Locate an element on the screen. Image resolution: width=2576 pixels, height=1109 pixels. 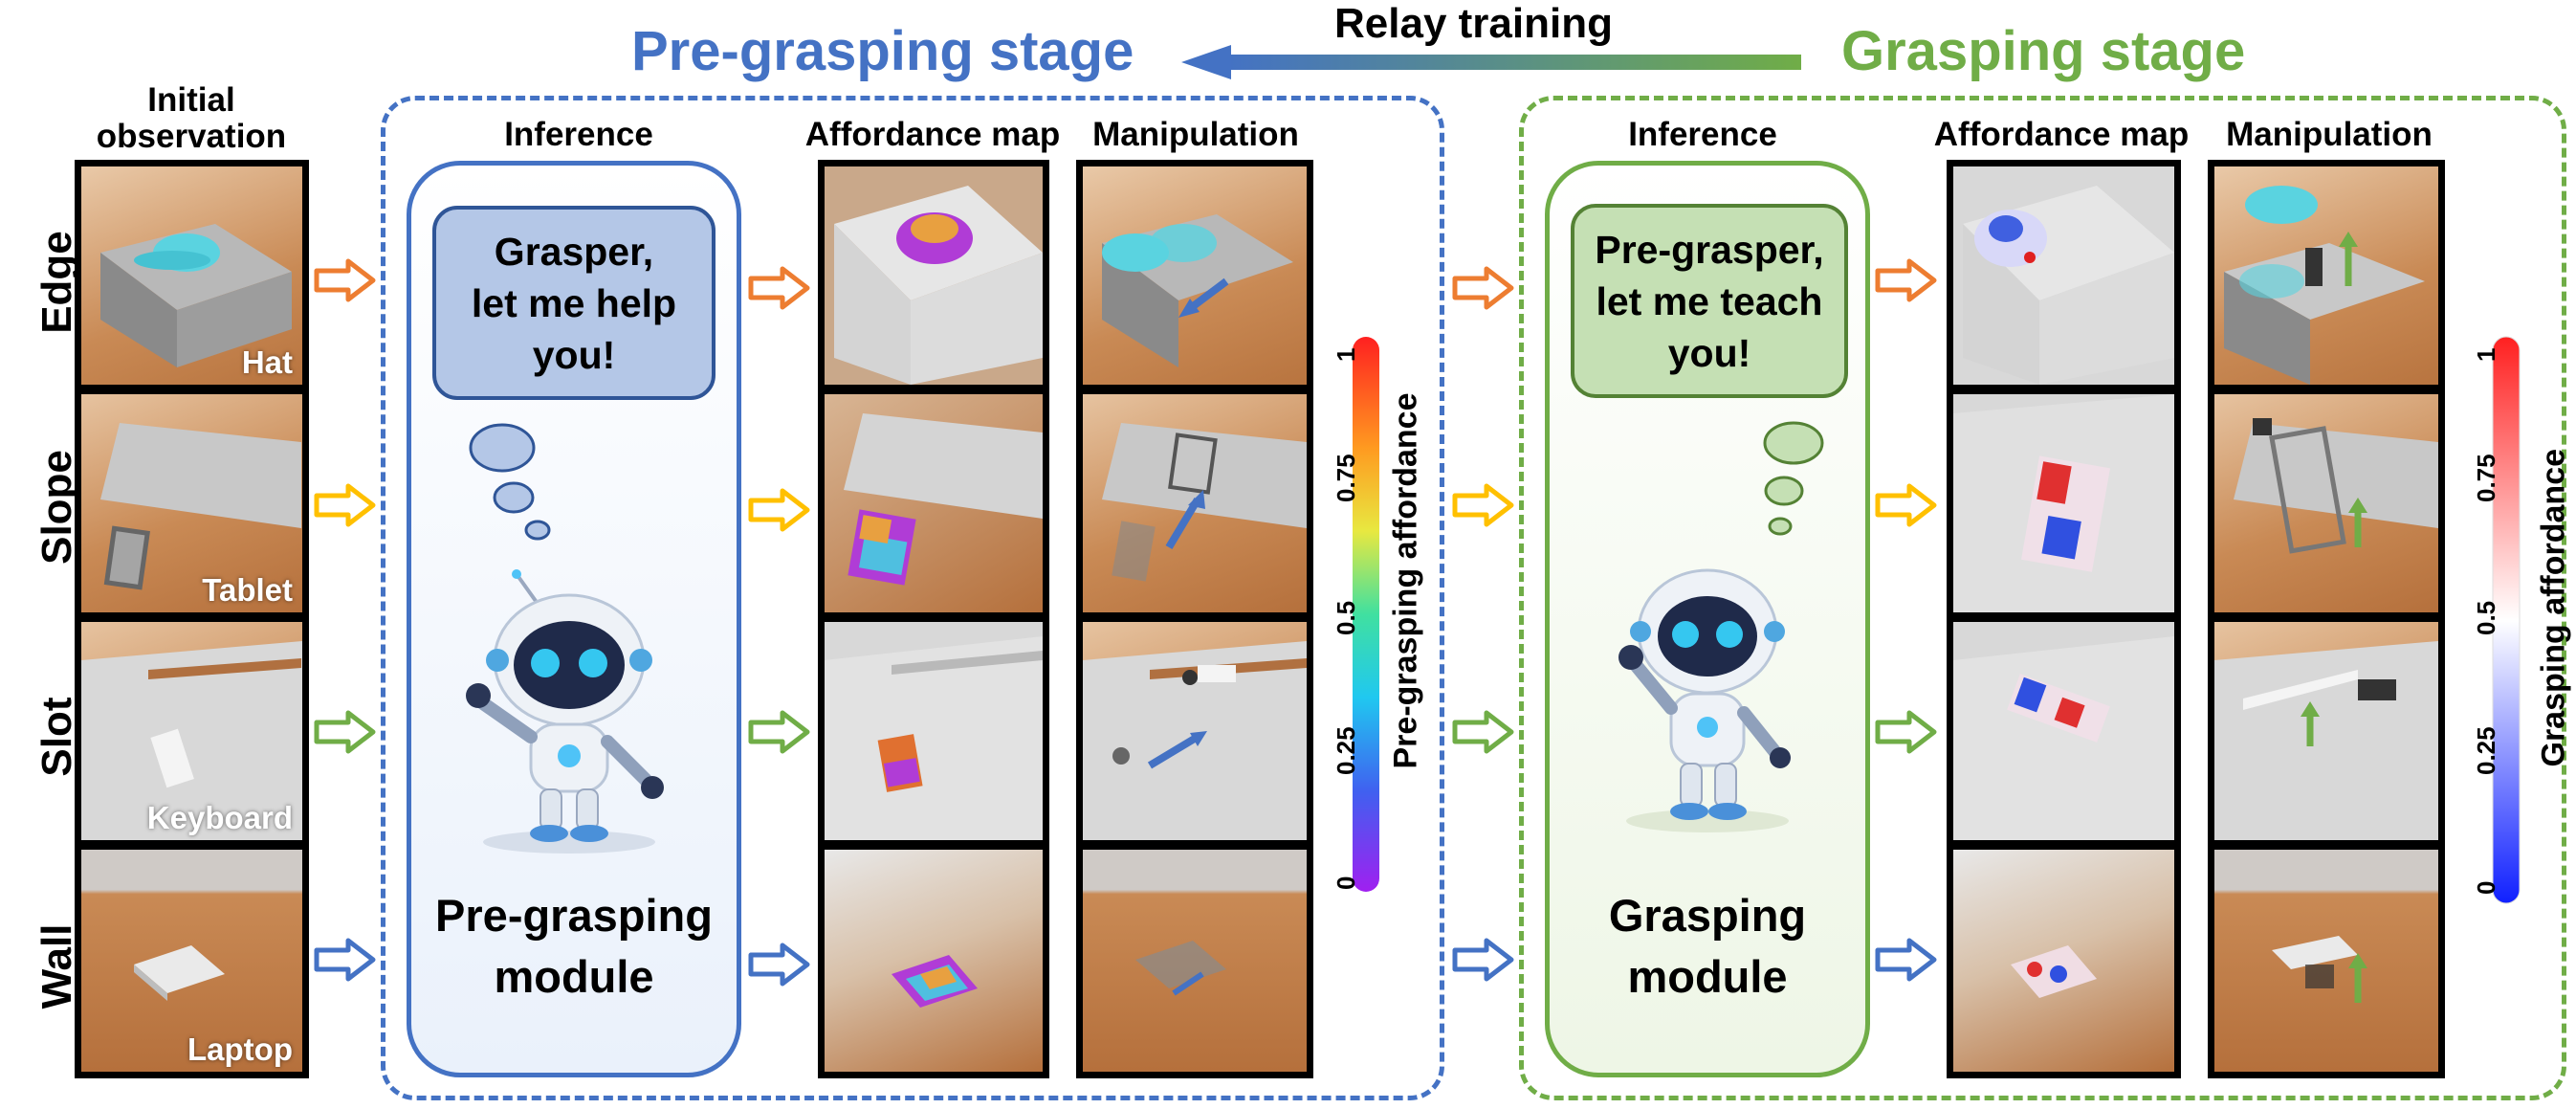
grasp-speech-bubble: Pre-grasper, let me teach you! is located at coordinates (1709, 301).